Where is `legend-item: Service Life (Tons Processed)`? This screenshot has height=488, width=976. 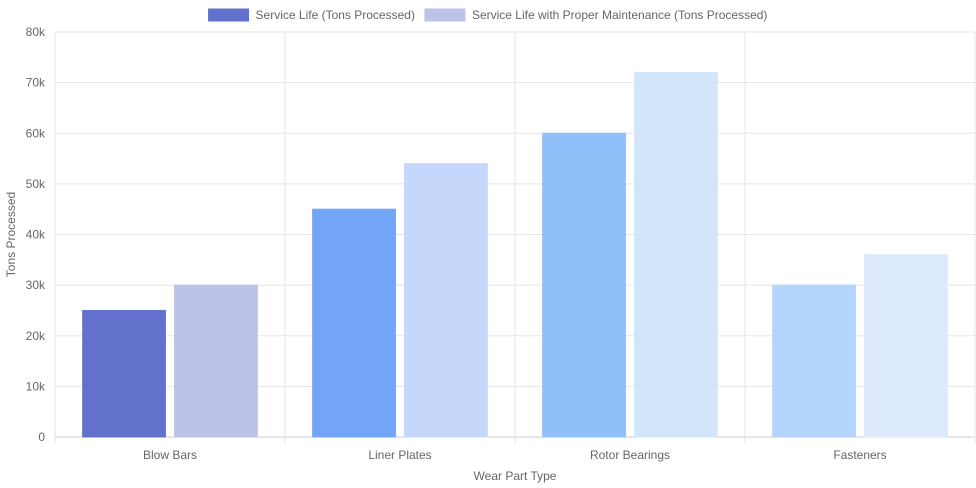 legend-item: Service Life (Tons Processed) is located at coordinates (311, 15).